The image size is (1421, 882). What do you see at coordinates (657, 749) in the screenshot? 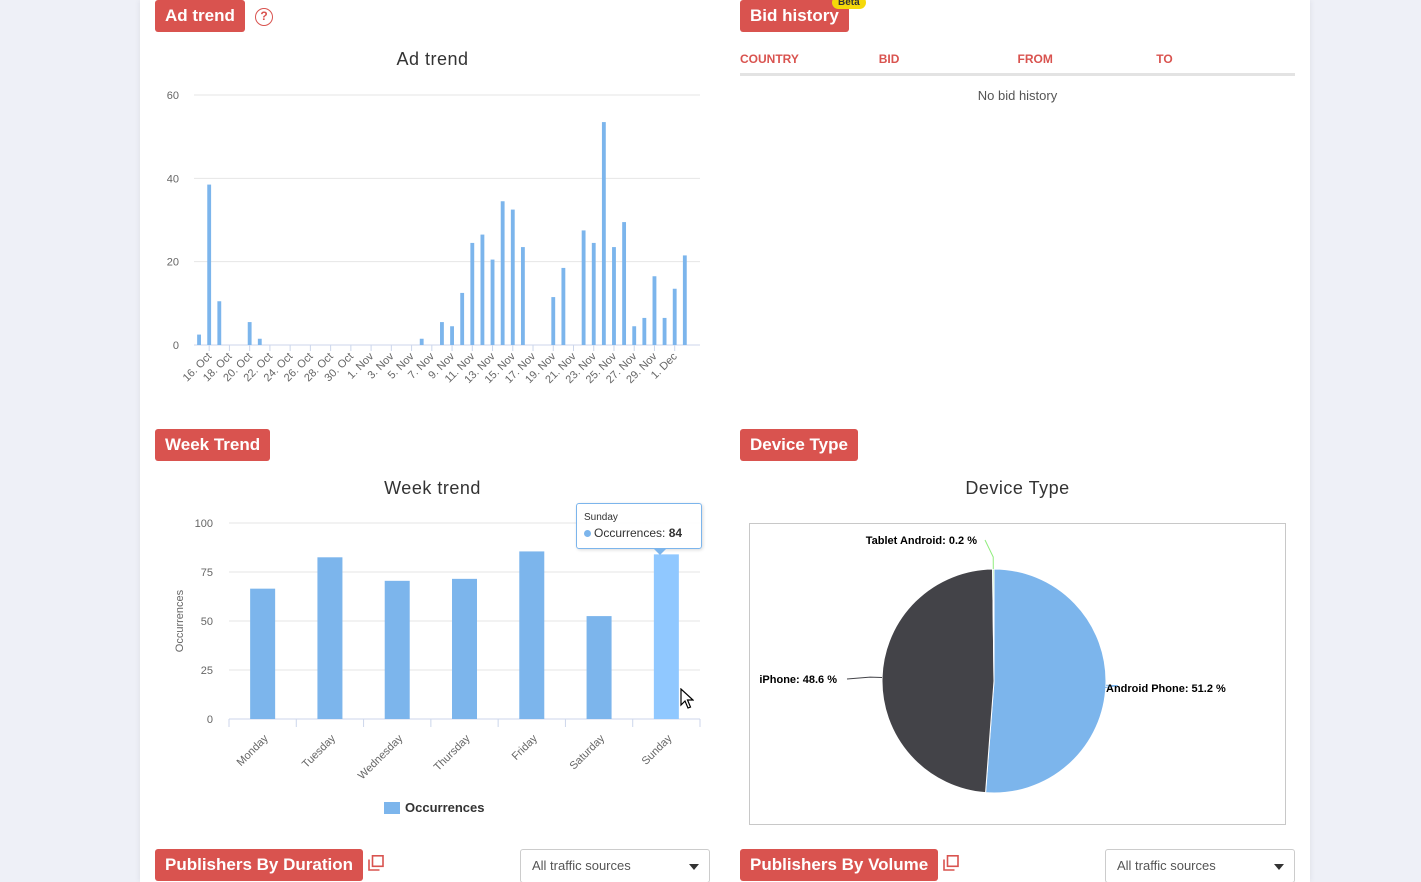
I see `x-tick-label: Sunday` at bounding box center [657, 749].